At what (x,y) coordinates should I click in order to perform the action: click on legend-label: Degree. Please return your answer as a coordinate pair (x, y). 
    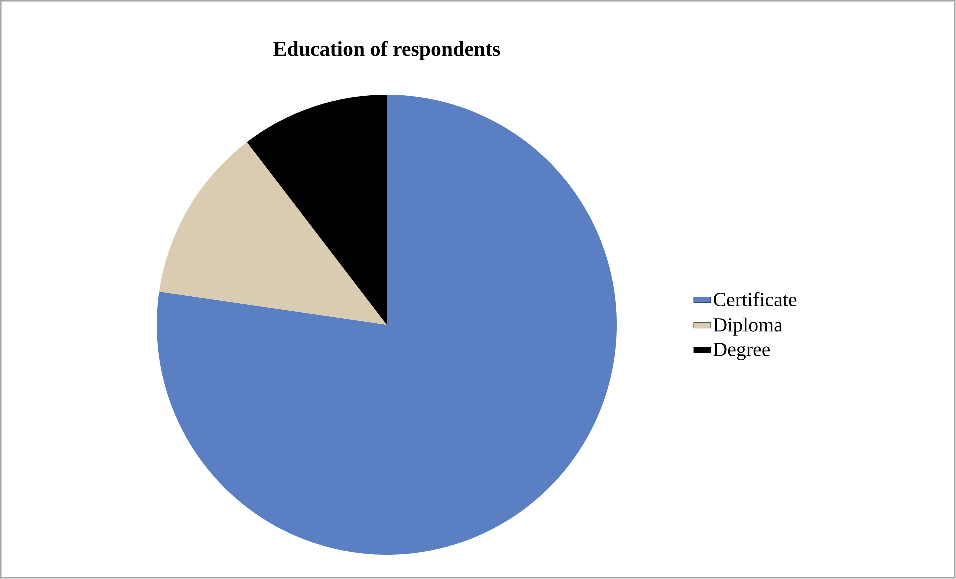
    Looking at the image, I should click on (742, 351).